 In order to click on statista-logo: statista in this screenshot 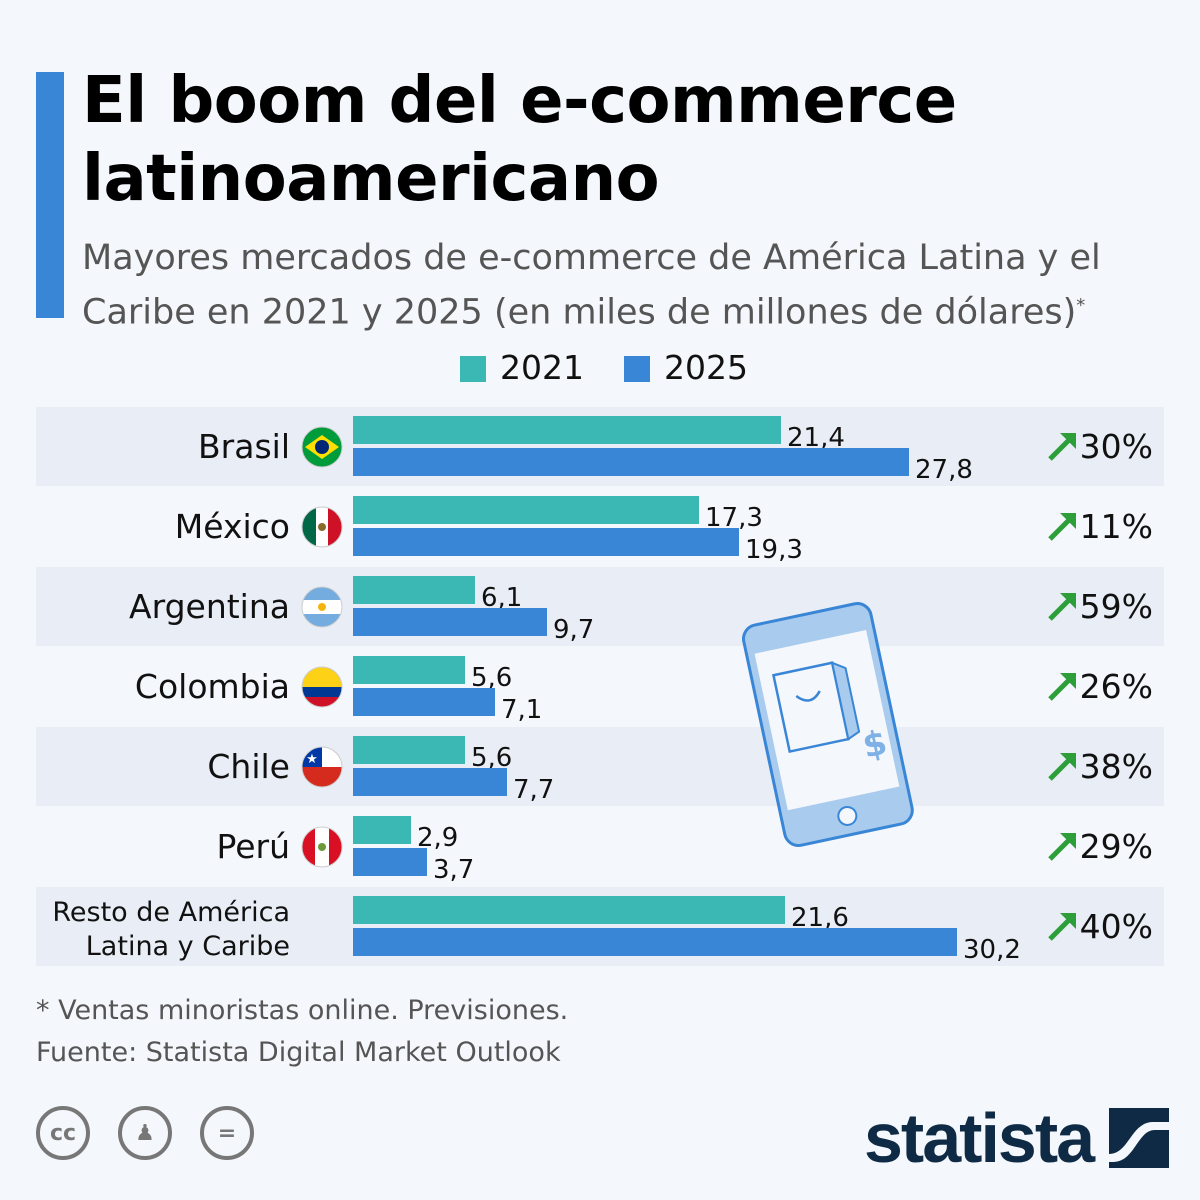, I will do `click(1017, 1138)`.